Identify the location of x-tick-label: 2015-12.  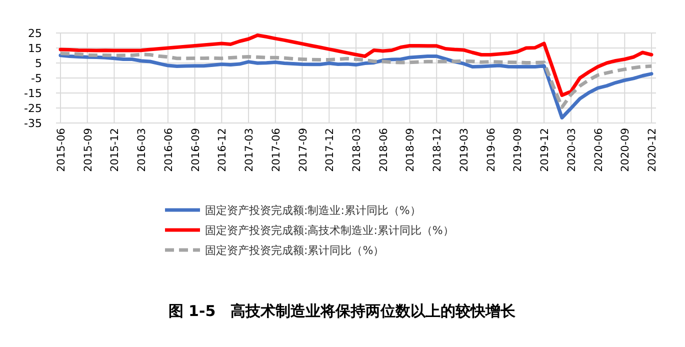
(115, 150).